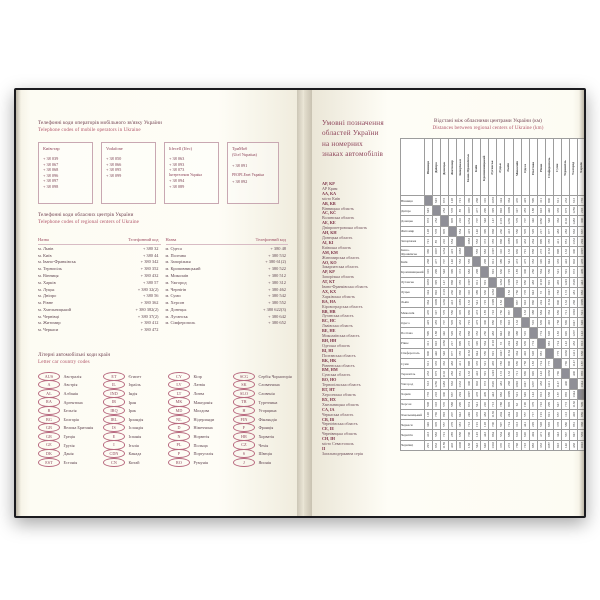 The image size is (600, 600). I want to click on operator-subname: Інтертелеком Україна, so click(185, 174).